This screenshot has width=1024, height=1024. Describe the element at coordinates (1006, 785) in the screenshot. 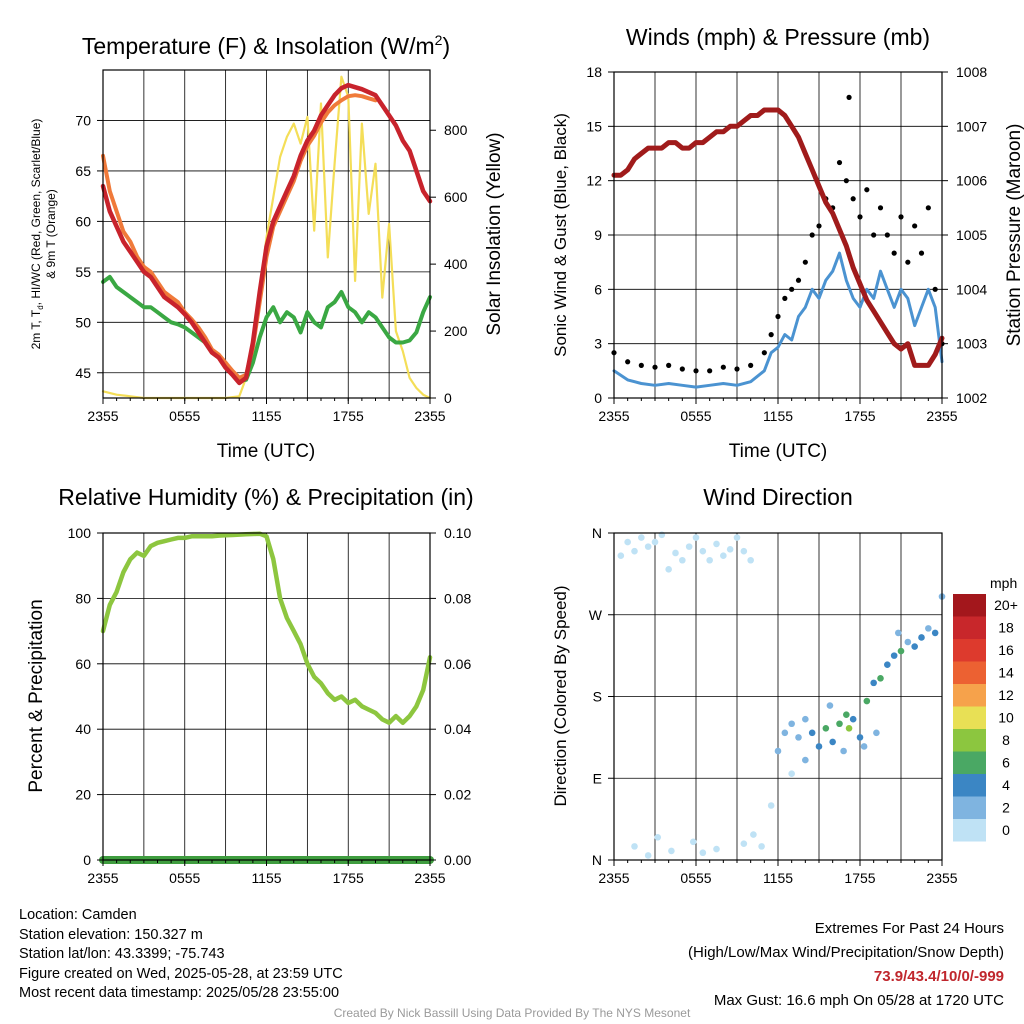

I see `colorbar-label: 4` at that location.